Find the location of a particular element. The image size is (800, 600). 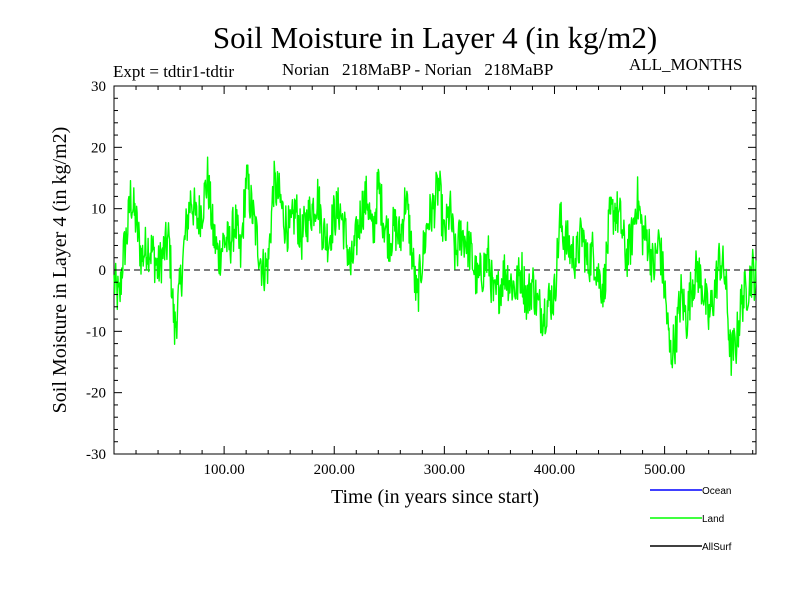

legend-label-land: Land is located at coordinates (713, 519).